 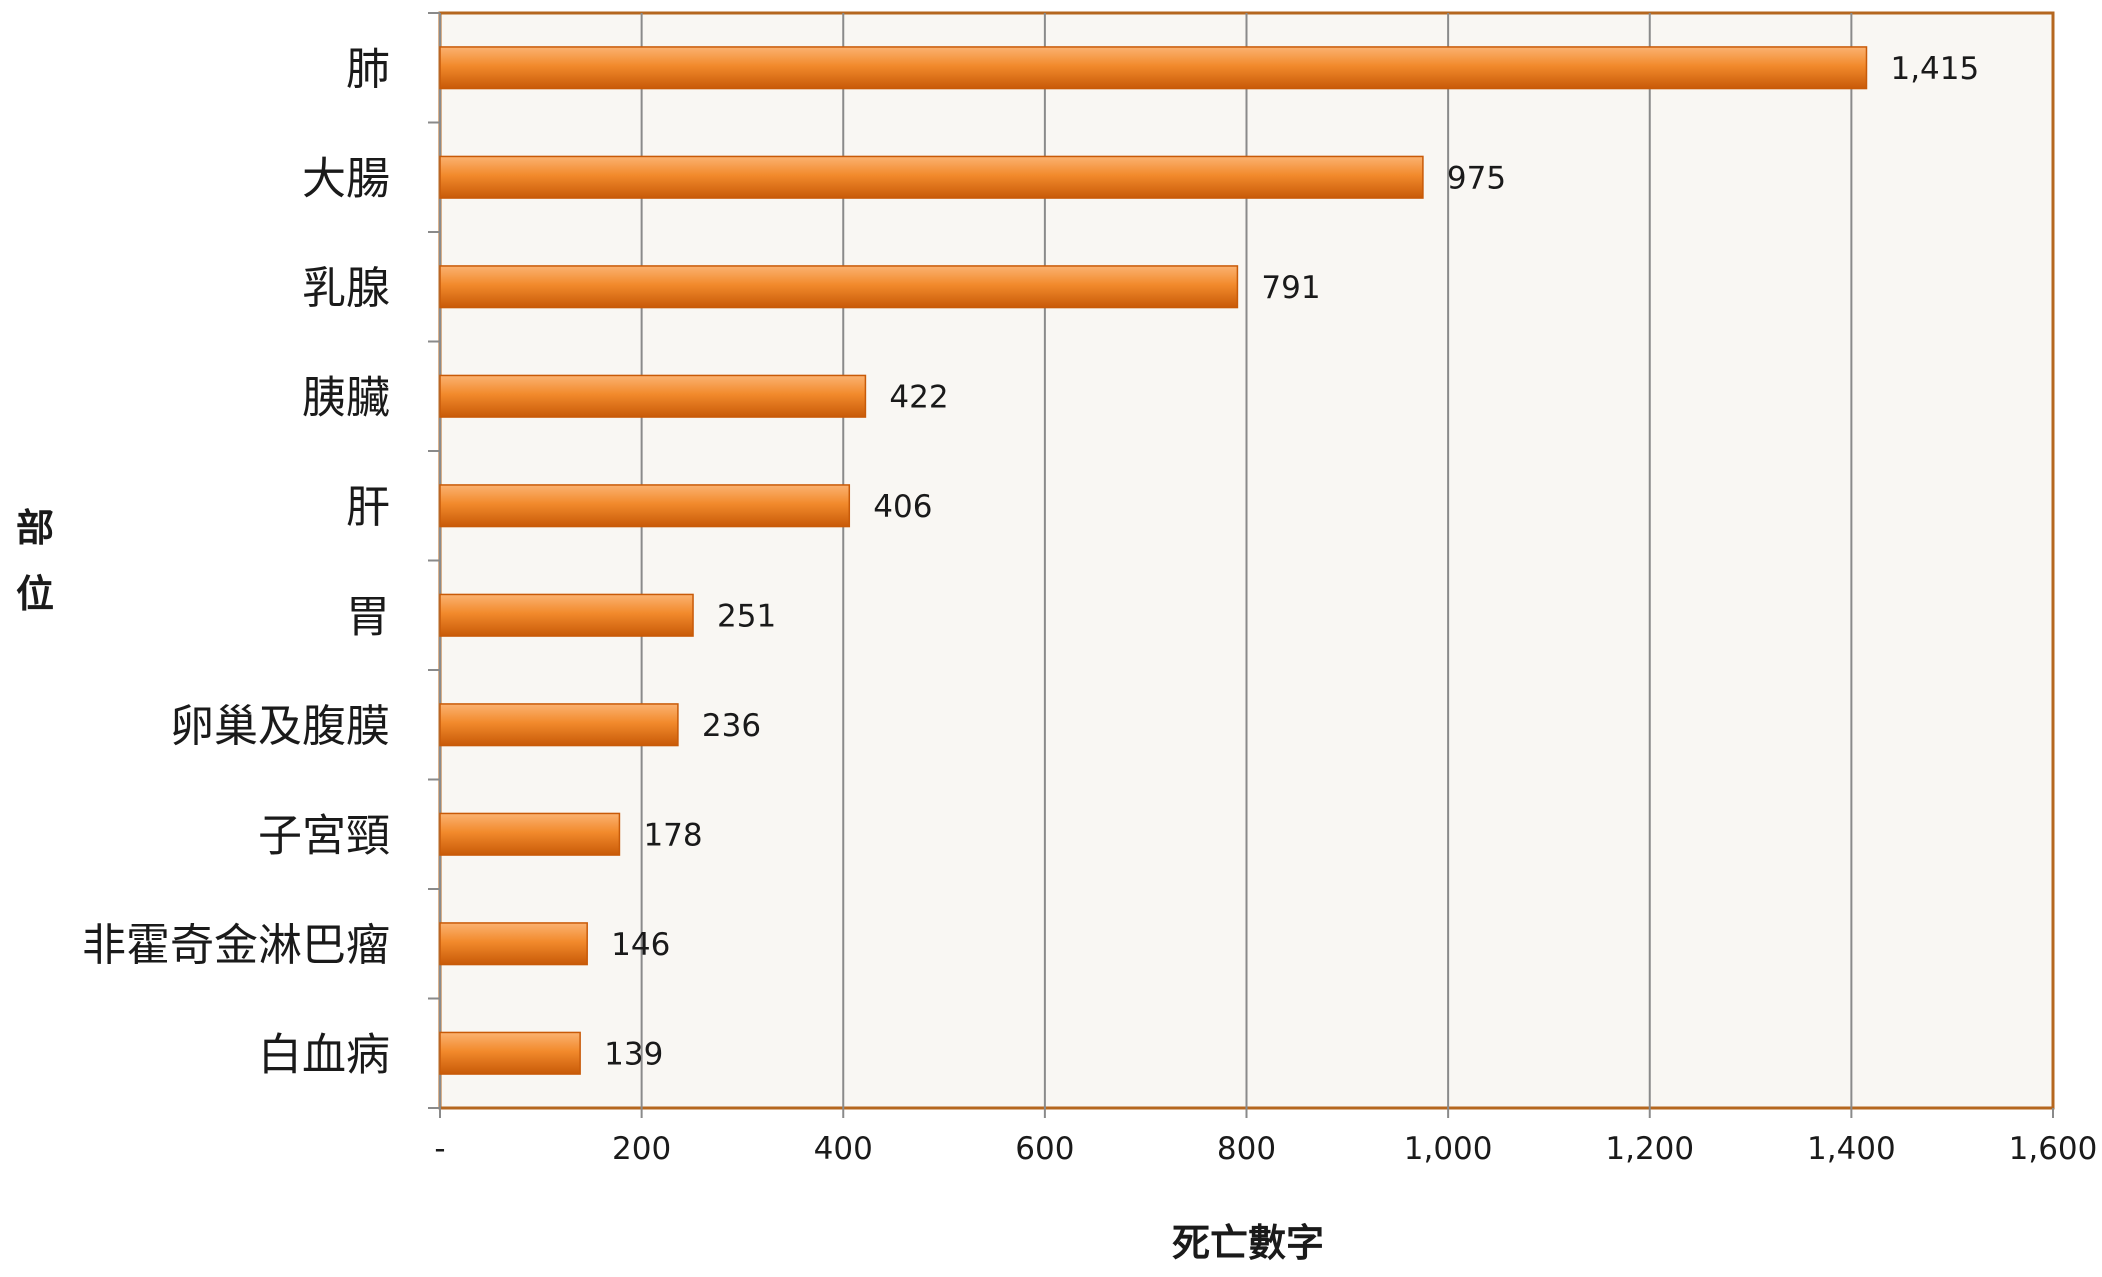 I want to click on category-label: 大腸, so click(x=346, y=178).